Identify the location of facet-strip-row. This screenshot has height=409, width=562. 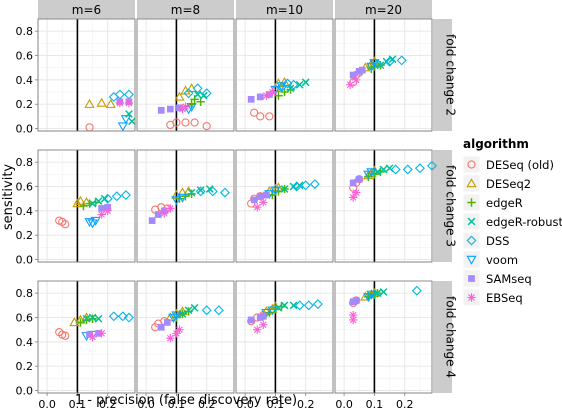
(442, 337).